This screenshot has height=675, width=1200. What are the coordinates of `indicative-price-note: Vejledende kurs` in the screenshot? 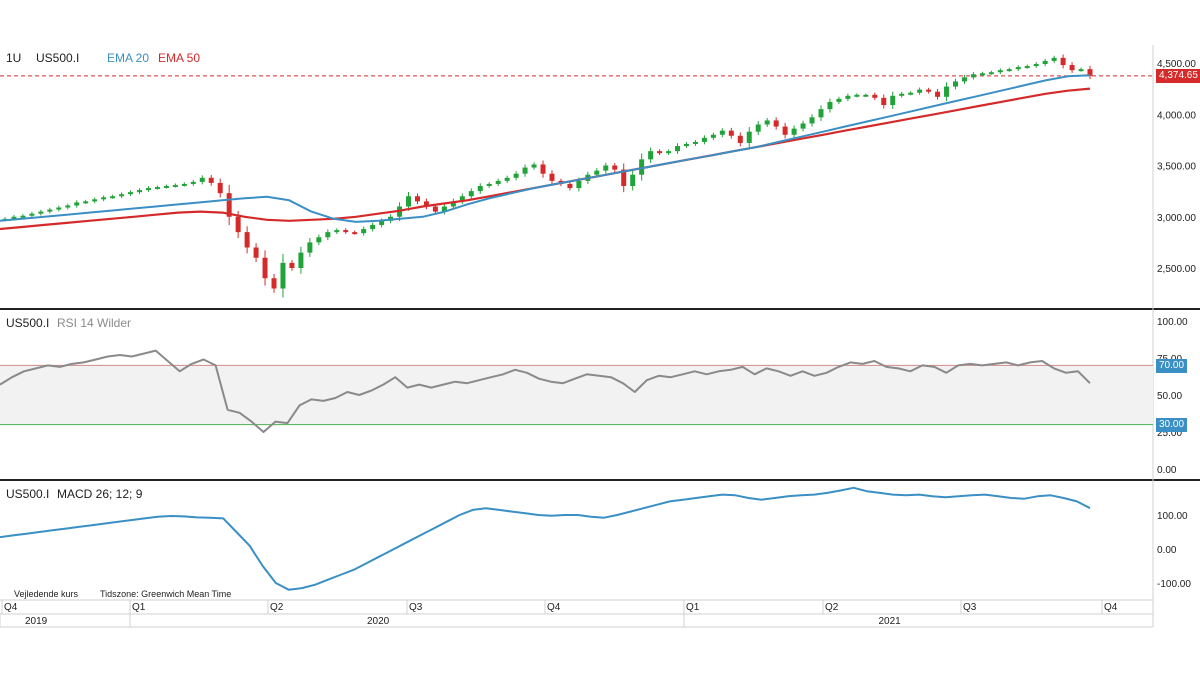 It's located at (46, 594).